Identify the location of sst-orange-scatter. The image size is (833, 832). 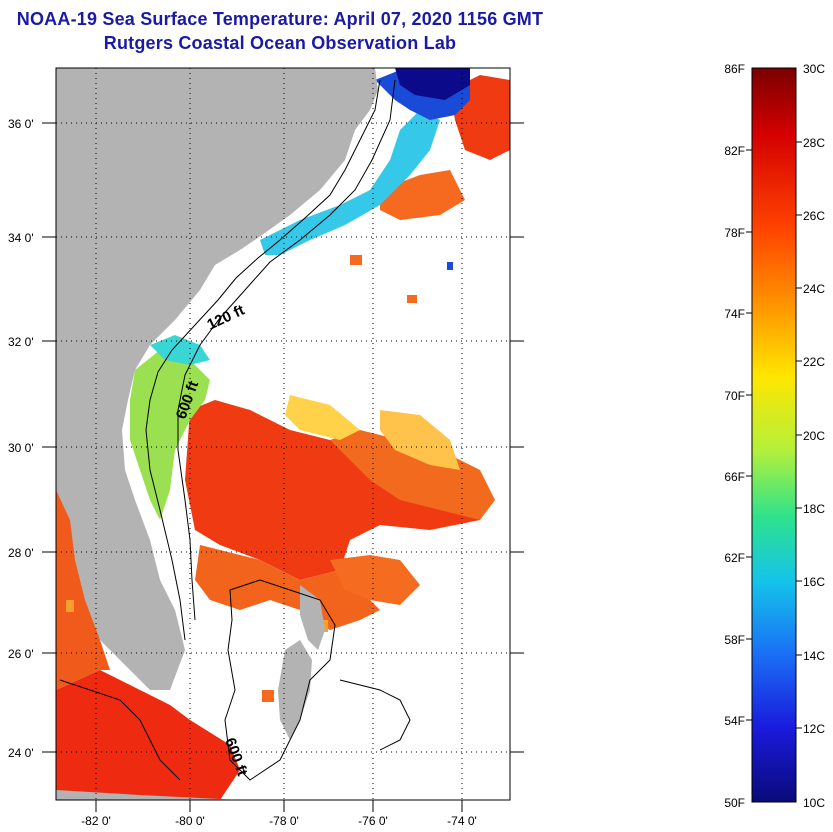
(375, 580).